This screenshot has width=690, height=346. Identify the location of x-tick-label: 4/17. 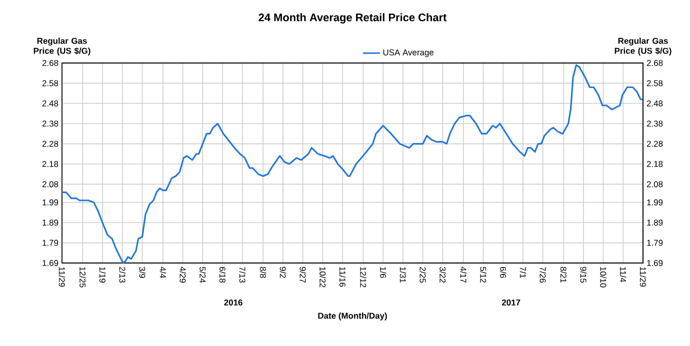
(463, 274).